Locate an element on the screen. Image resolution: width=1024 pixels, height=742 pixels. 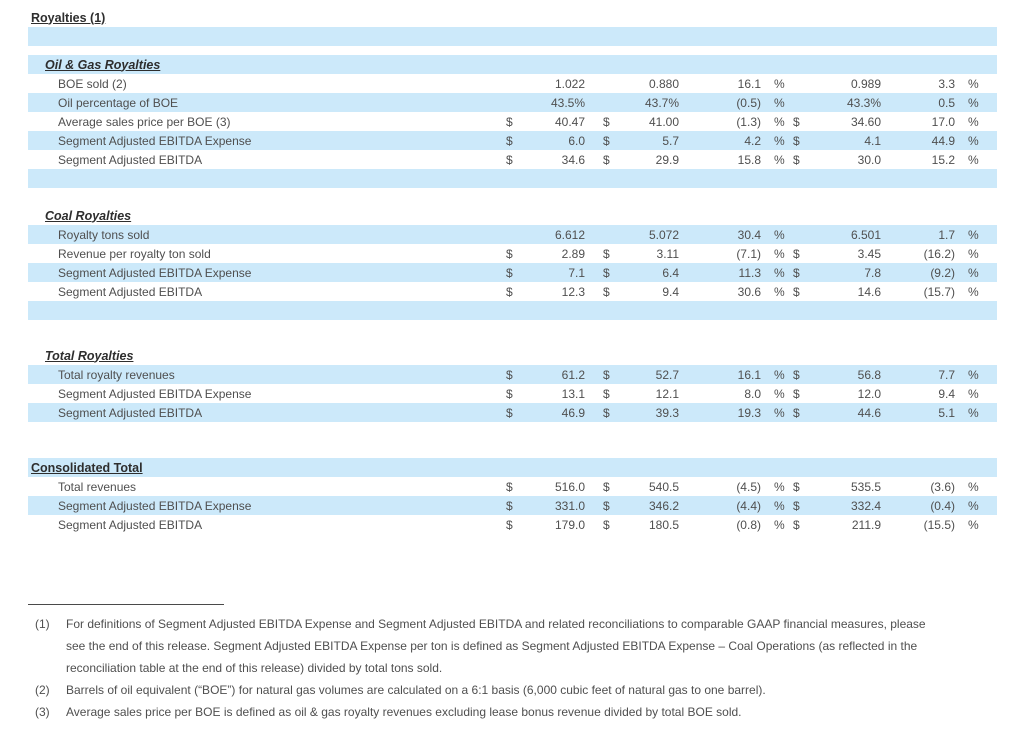
change-percent-value: 1.7 is located at coordinates (946, 234).